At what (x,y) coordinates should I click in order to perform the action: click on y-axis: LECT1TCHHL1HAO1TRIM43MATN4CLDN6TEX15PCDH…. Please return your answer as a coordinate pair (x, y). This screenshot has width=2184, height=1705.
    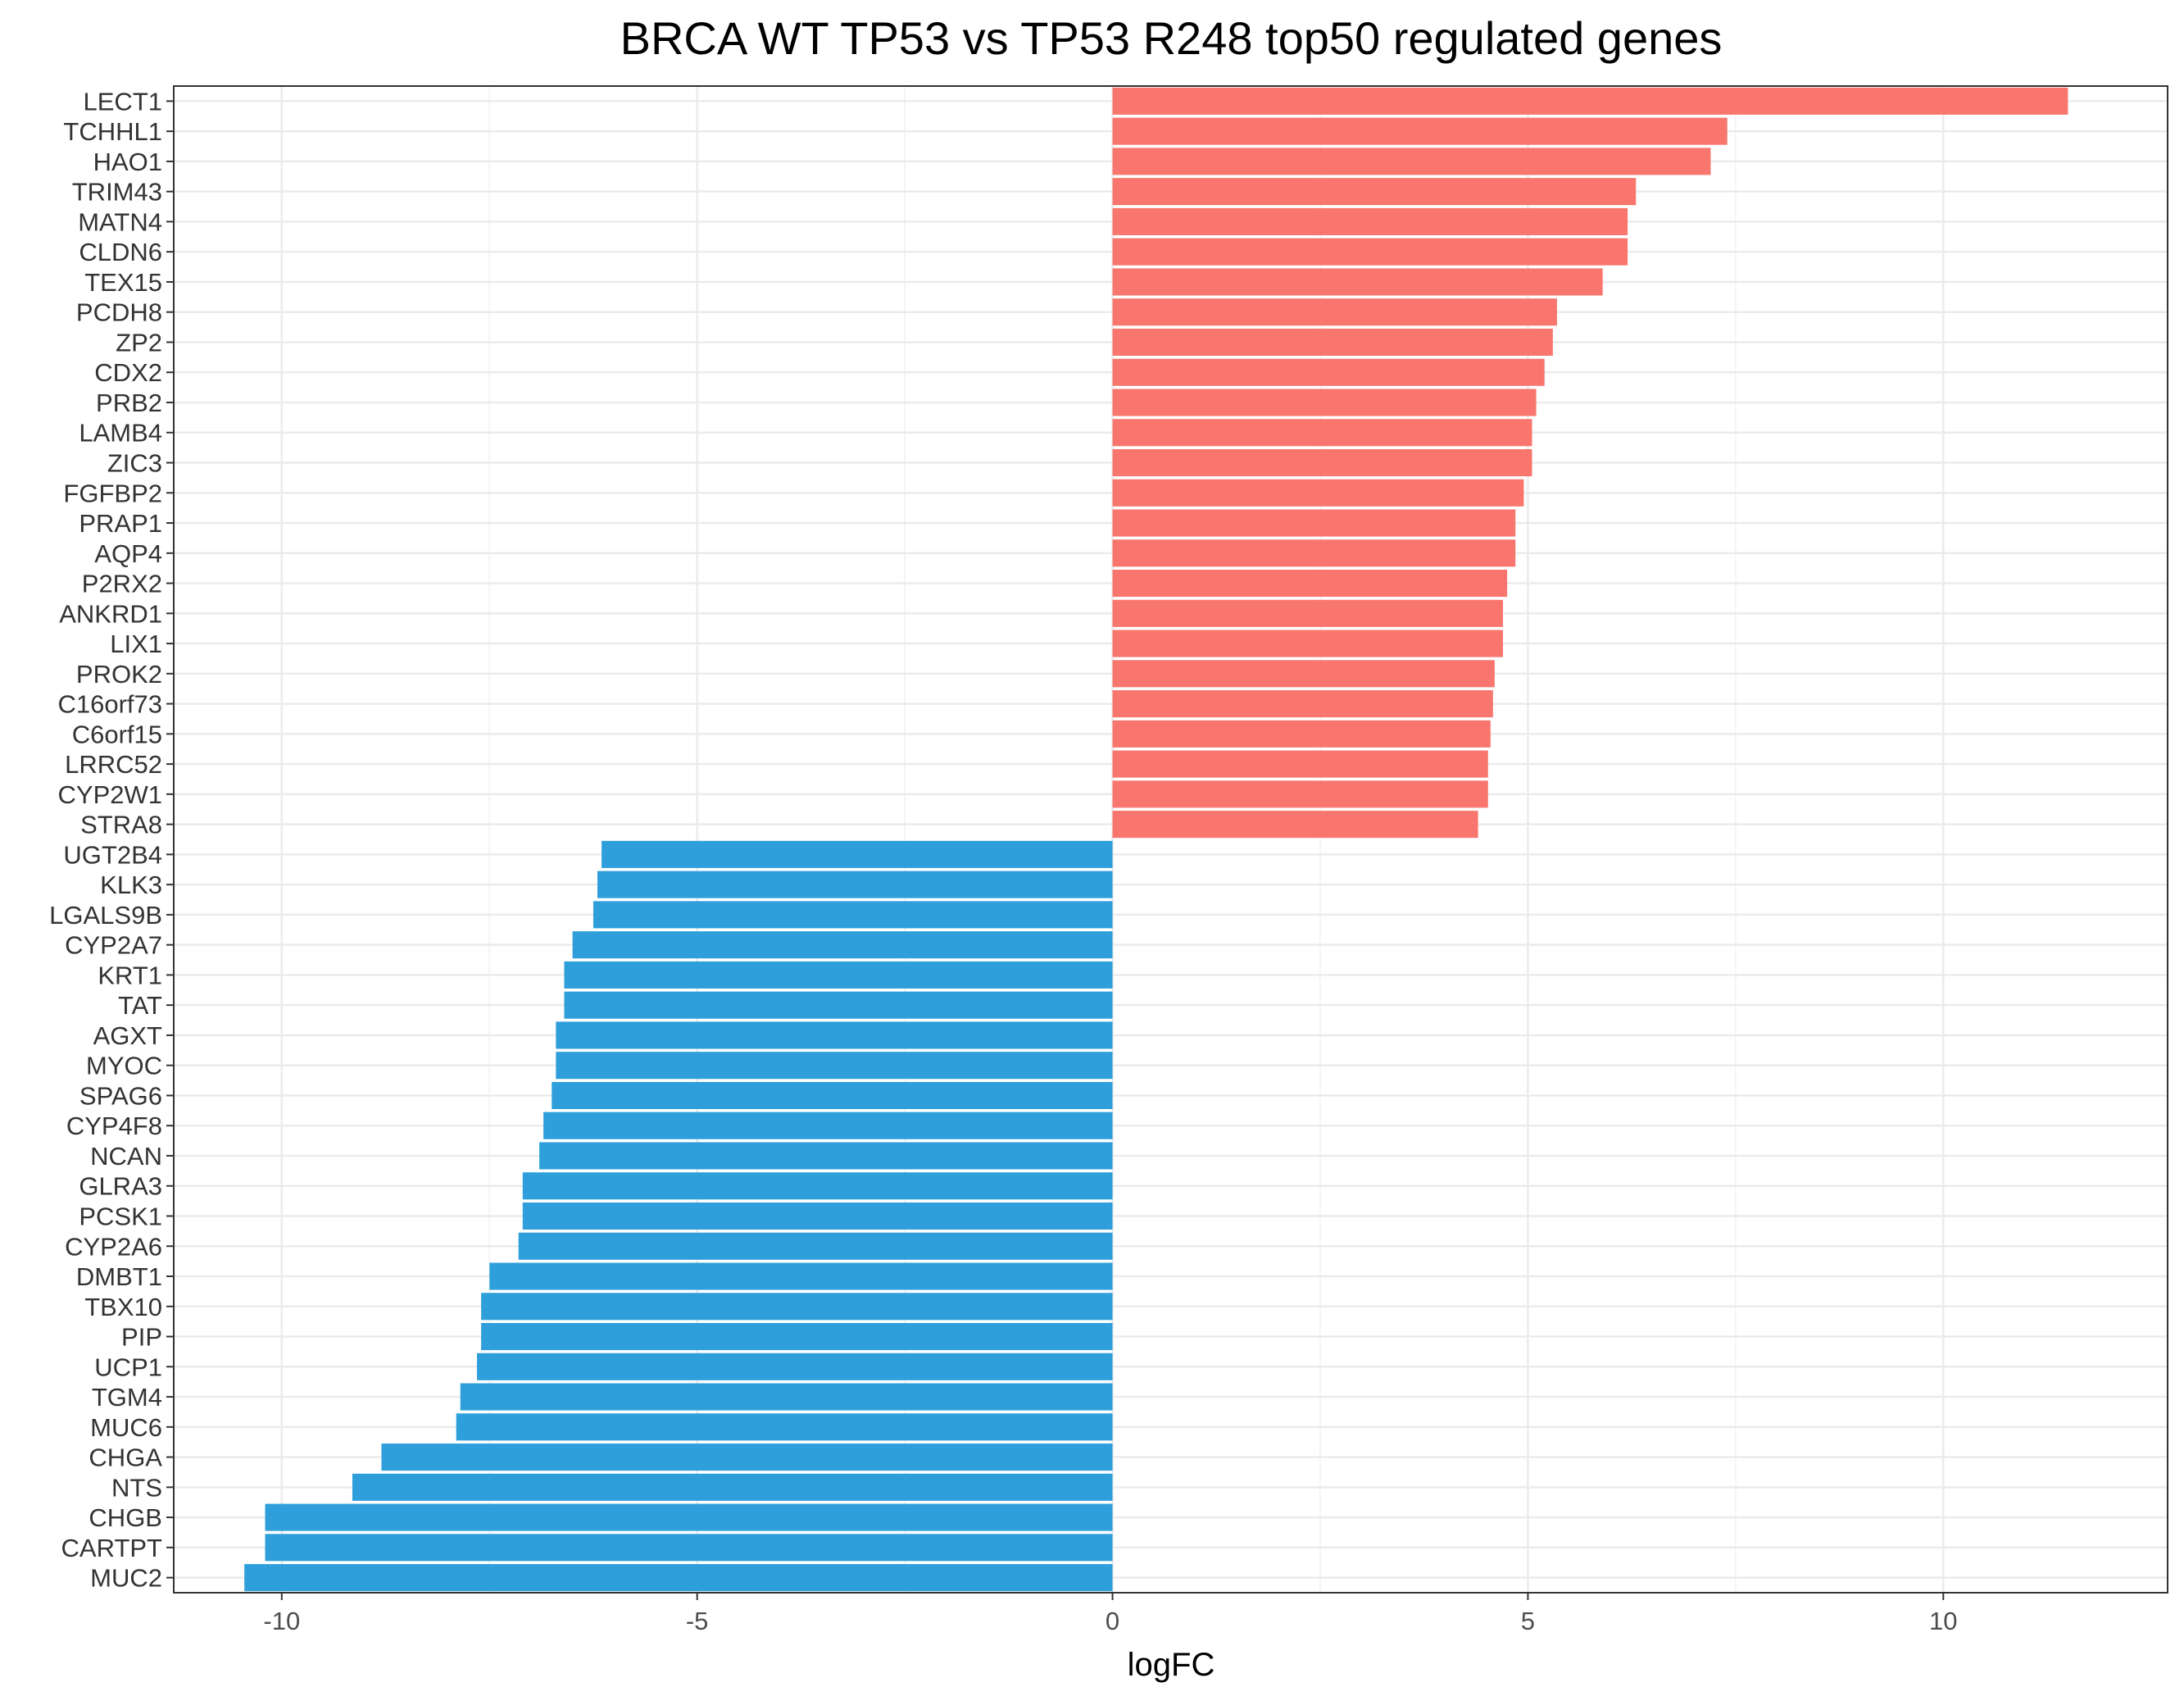
    Looking at the image, I should click on (111, 840).